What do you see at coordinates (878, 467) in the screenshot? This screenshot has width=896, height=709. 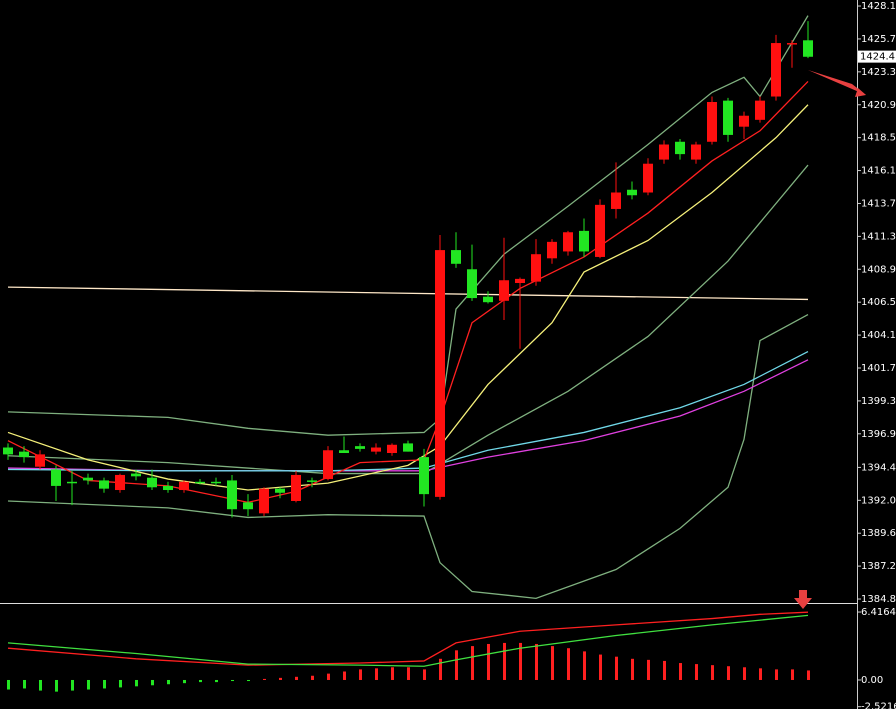 I see `y-tick-label: 1394.45` at bounding box center [878, 467].